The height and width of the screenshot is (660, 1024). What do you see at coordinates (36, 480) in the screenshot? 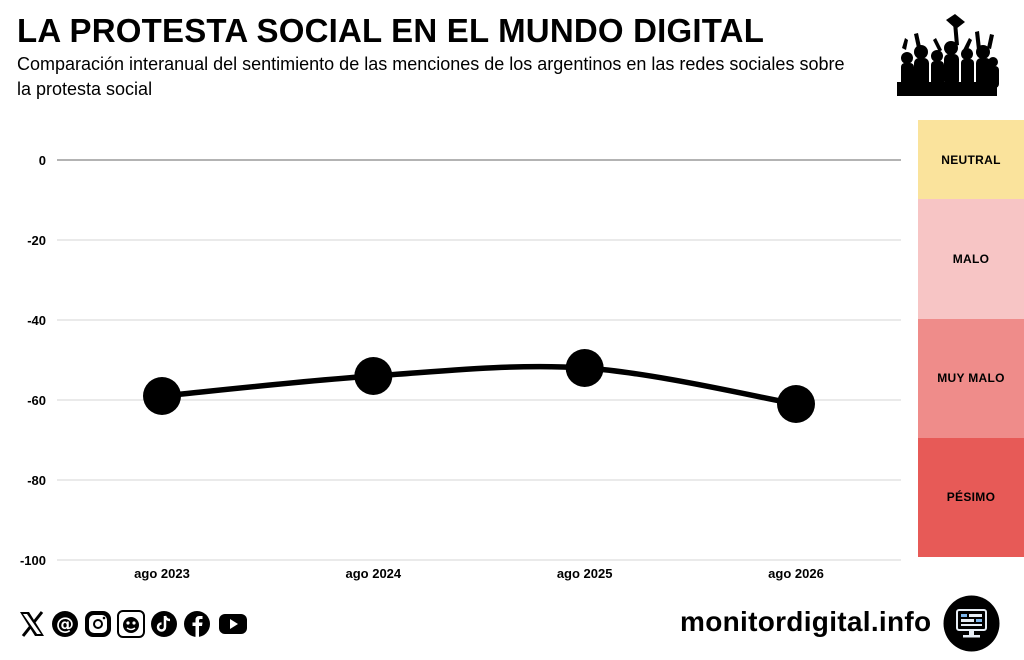
I see `y-tick-label: -80` at bounding box center [36, 480].